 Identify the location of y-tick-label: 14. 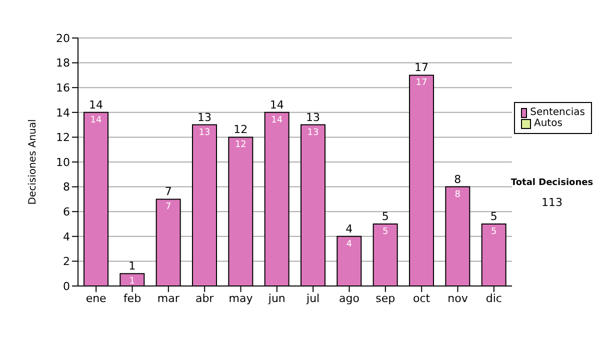
(63, 113).